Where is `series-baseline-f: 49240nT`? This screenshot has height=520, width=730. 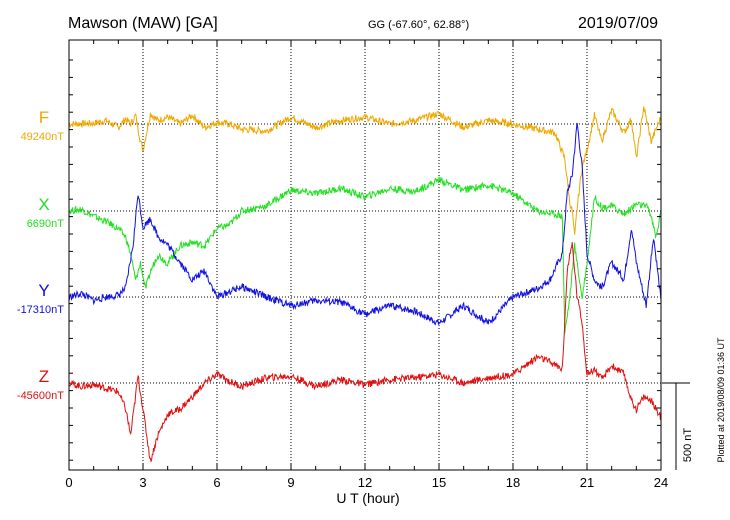
series-baseline-f: 49240nT is located at coordinates (43, 137).